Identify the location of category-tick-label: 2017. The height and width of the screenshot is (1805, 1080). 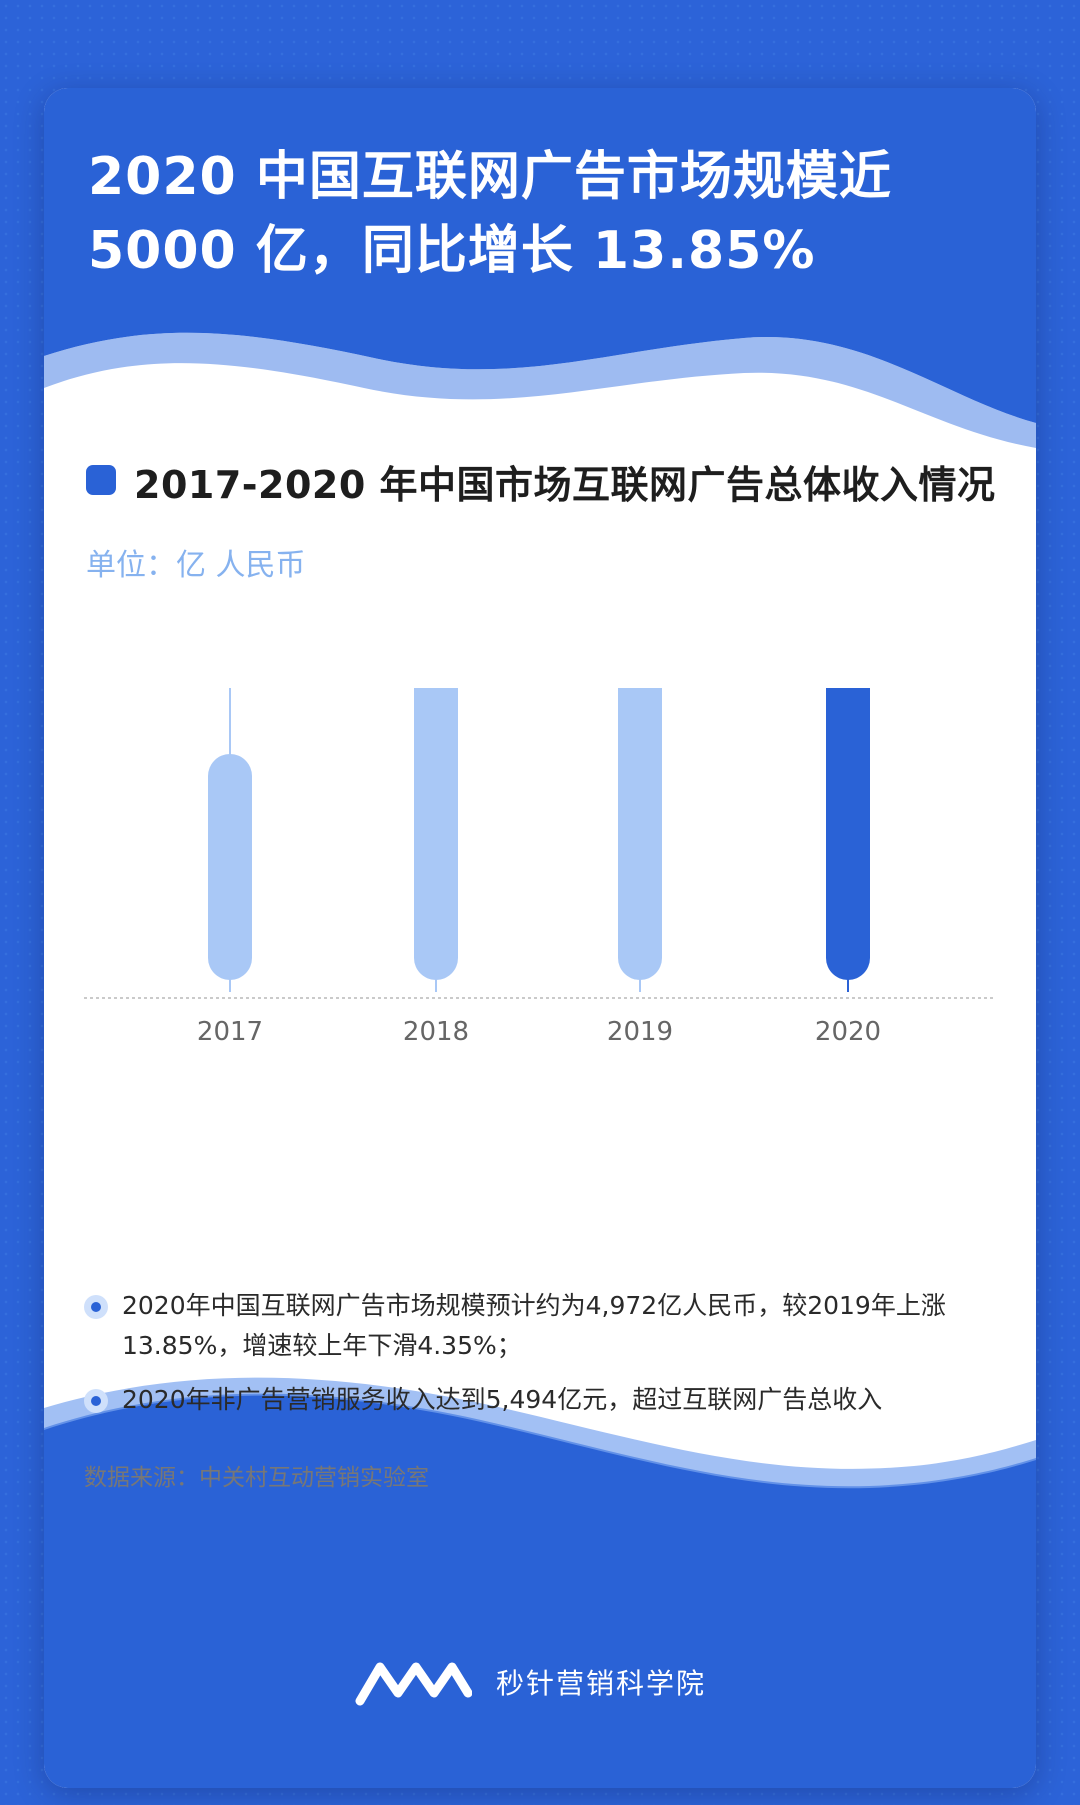
(230, 1032).